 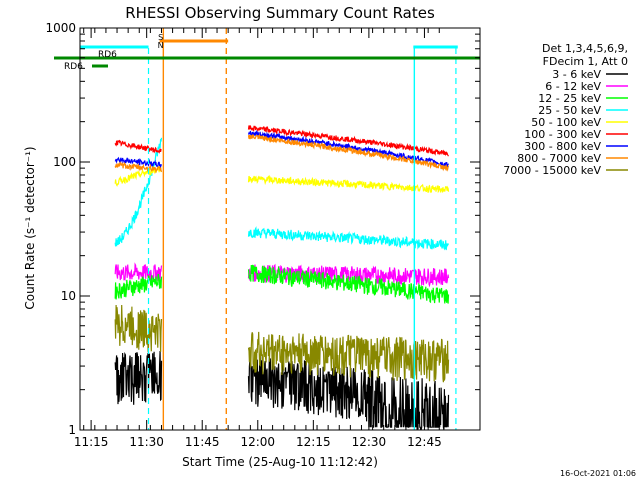 I want to click on y-tick-label: 1, so click(x=72, y=430).